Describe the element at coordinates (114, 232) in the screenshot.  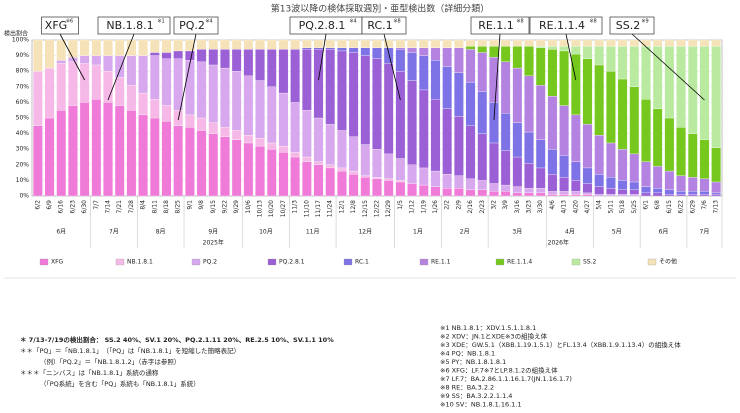
I see `month-label: 7月` at that location.